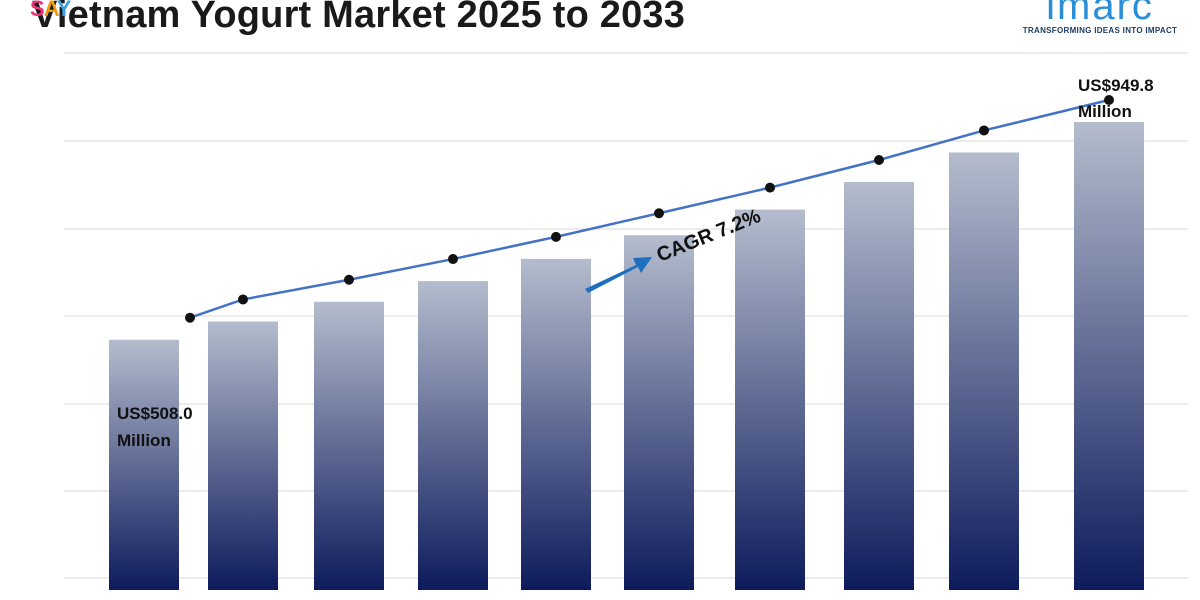 The height and width of the screenshot is (600, 1200). I want to click on brand-logo: imarc TRANSFORMING IDEAS INTO IMPACT, so click(1100, 17).